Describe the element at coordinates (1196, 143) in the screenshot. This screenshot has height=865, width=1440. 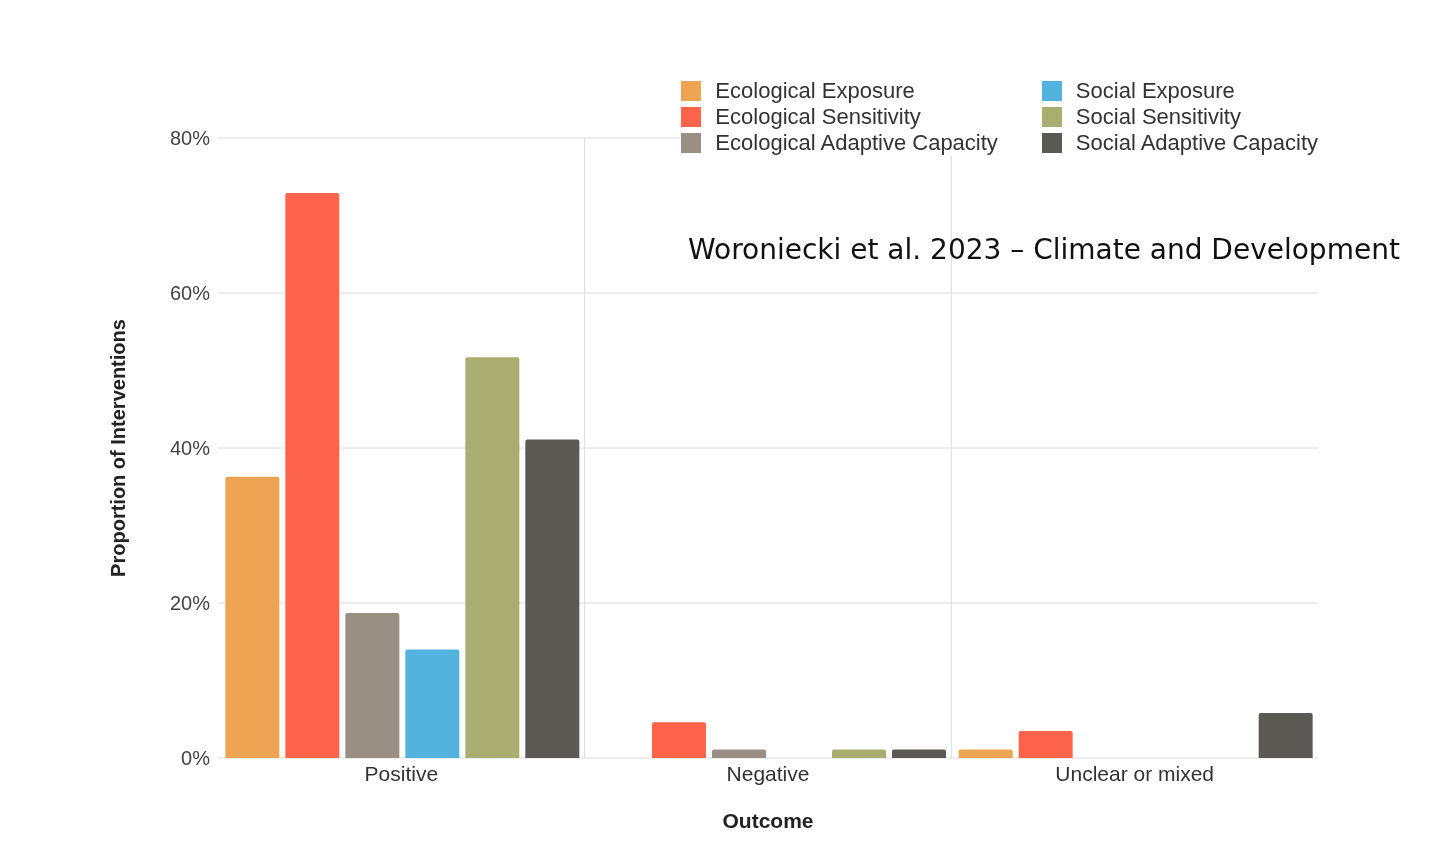
I see `legend-label: Social Adaptive Capacity` at that location.